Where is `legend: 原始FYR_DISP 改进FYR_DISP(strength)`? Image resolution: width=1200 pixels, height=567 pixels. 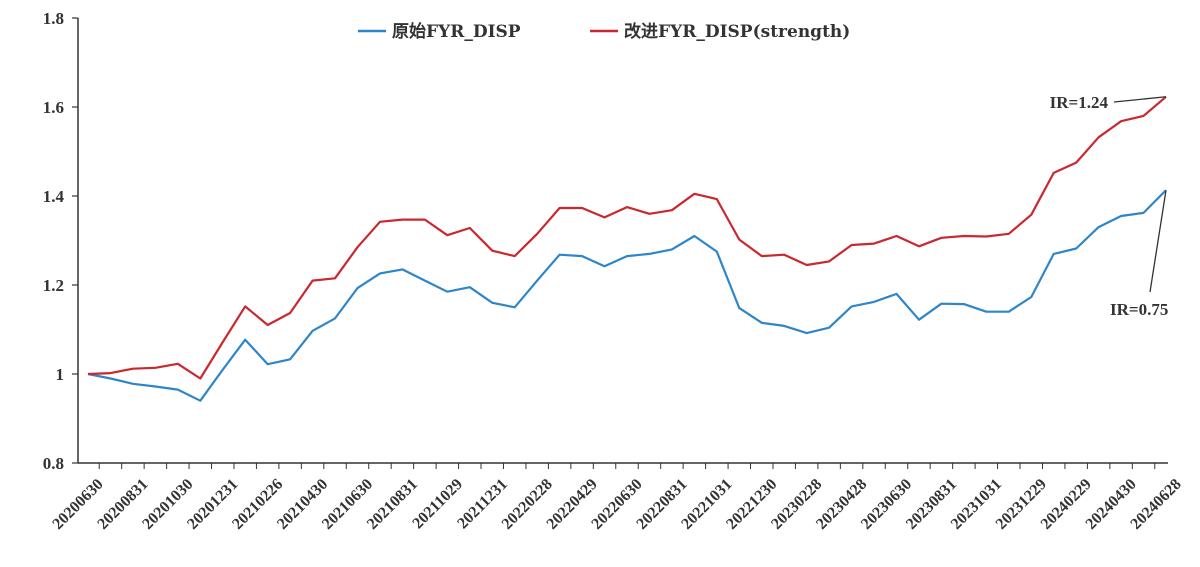
legend: 原始FYR_DISP 改进FYR_DISP(strength) is located at coordinates (604, 31).